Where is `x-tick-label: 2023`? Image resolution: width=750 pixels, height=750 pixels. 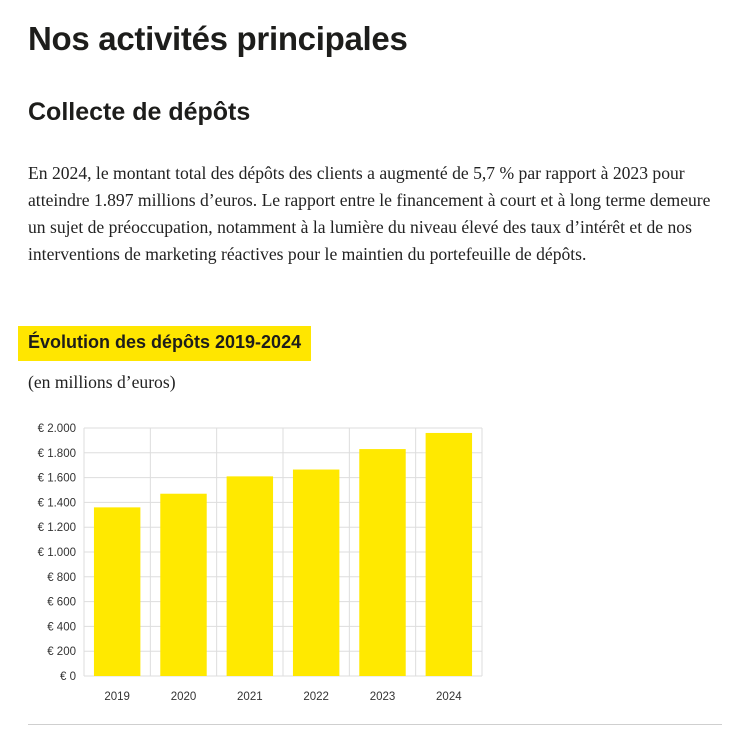 x-tick-label: 2023 is located at coordinates (383, 697).